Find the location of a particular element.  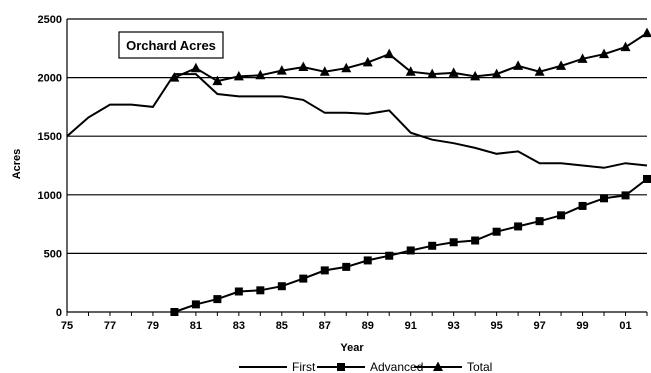

legend-label-total: Total is located at coordinates (479, 366).